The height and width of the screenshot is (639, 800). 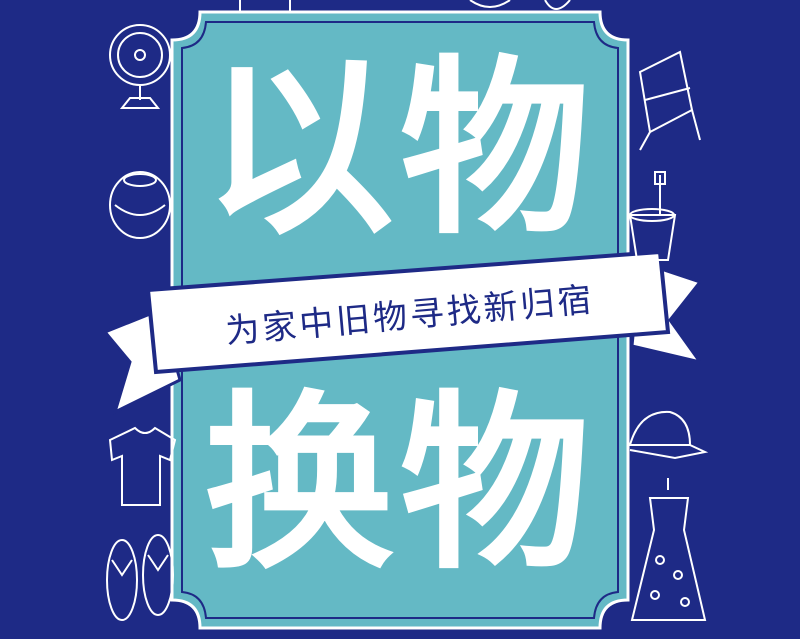 What do you see at coordinates (652, 216) in the screenshot?
I see `bucket-spade-icon` at bounding box center [652, 216].